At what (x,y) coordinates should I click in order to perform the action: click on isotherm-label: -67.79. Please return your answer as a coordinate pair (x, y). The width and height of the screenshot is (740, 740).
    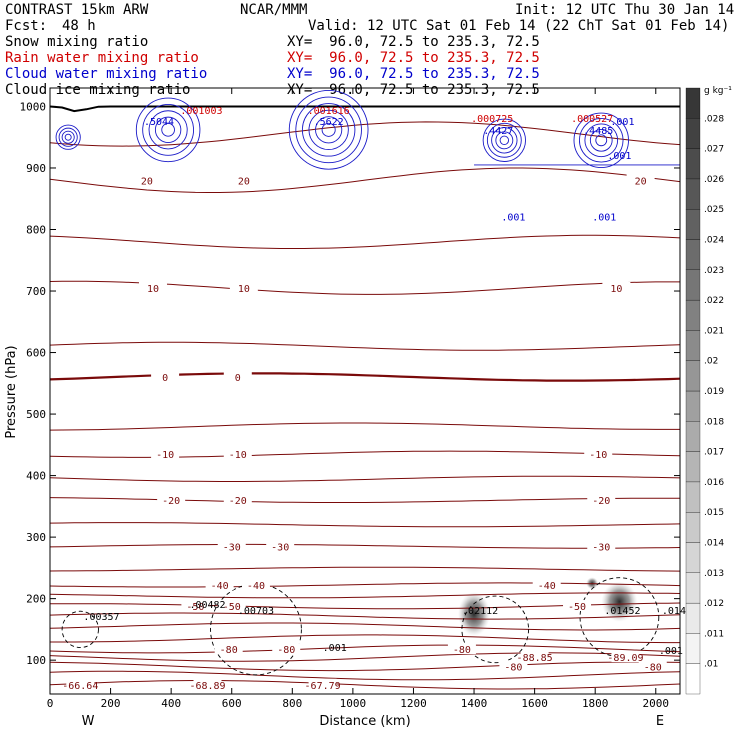
    Looking at the image, I should click on (323, 686).